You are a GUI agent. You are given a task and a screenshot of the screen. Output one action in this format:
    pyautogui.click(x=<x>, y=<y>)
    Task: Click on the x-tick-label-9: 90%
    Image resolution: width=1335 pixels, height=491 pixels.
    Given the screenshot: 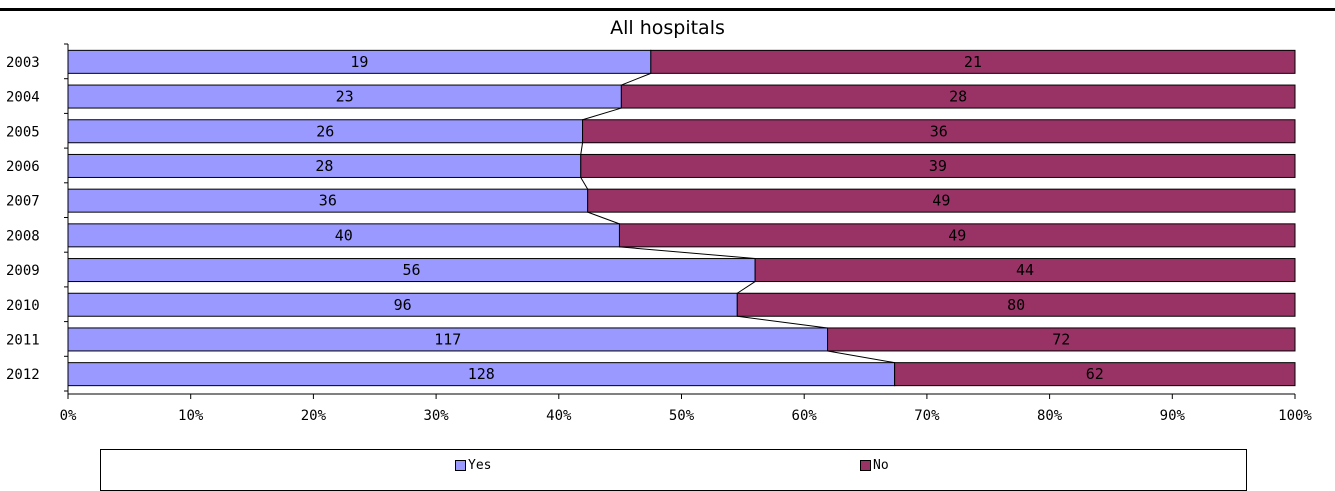 What is the action you would take?
    pyautogui.click(x=1173, y=416)
    